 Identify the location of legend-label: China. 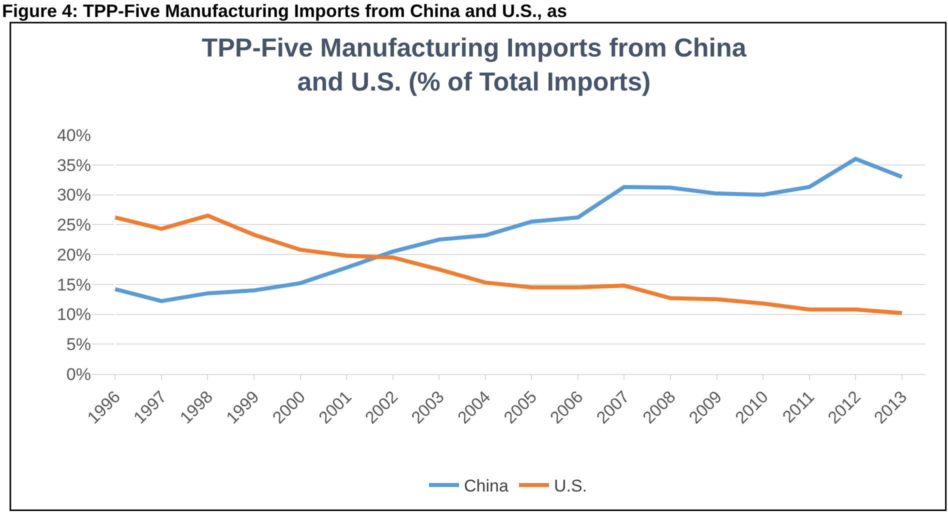
(486, 486).